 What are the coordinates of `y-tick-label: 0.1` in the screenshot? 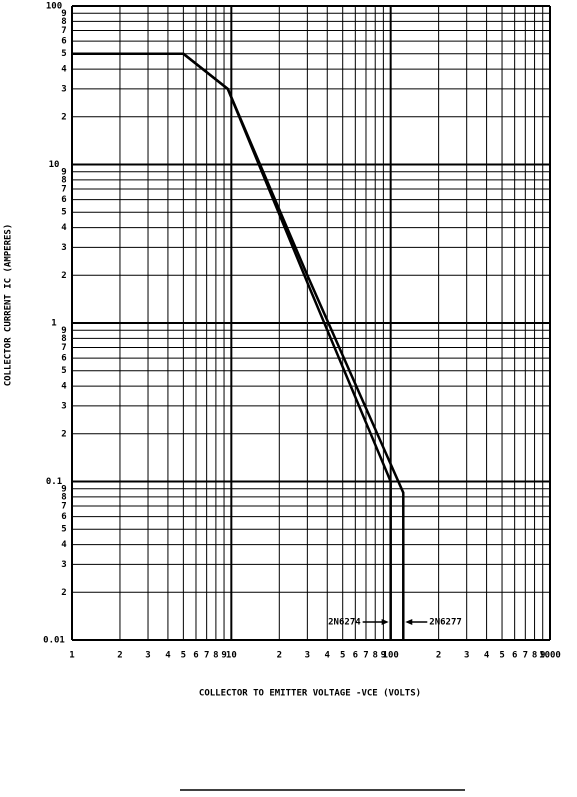 It's located at (54, 482).